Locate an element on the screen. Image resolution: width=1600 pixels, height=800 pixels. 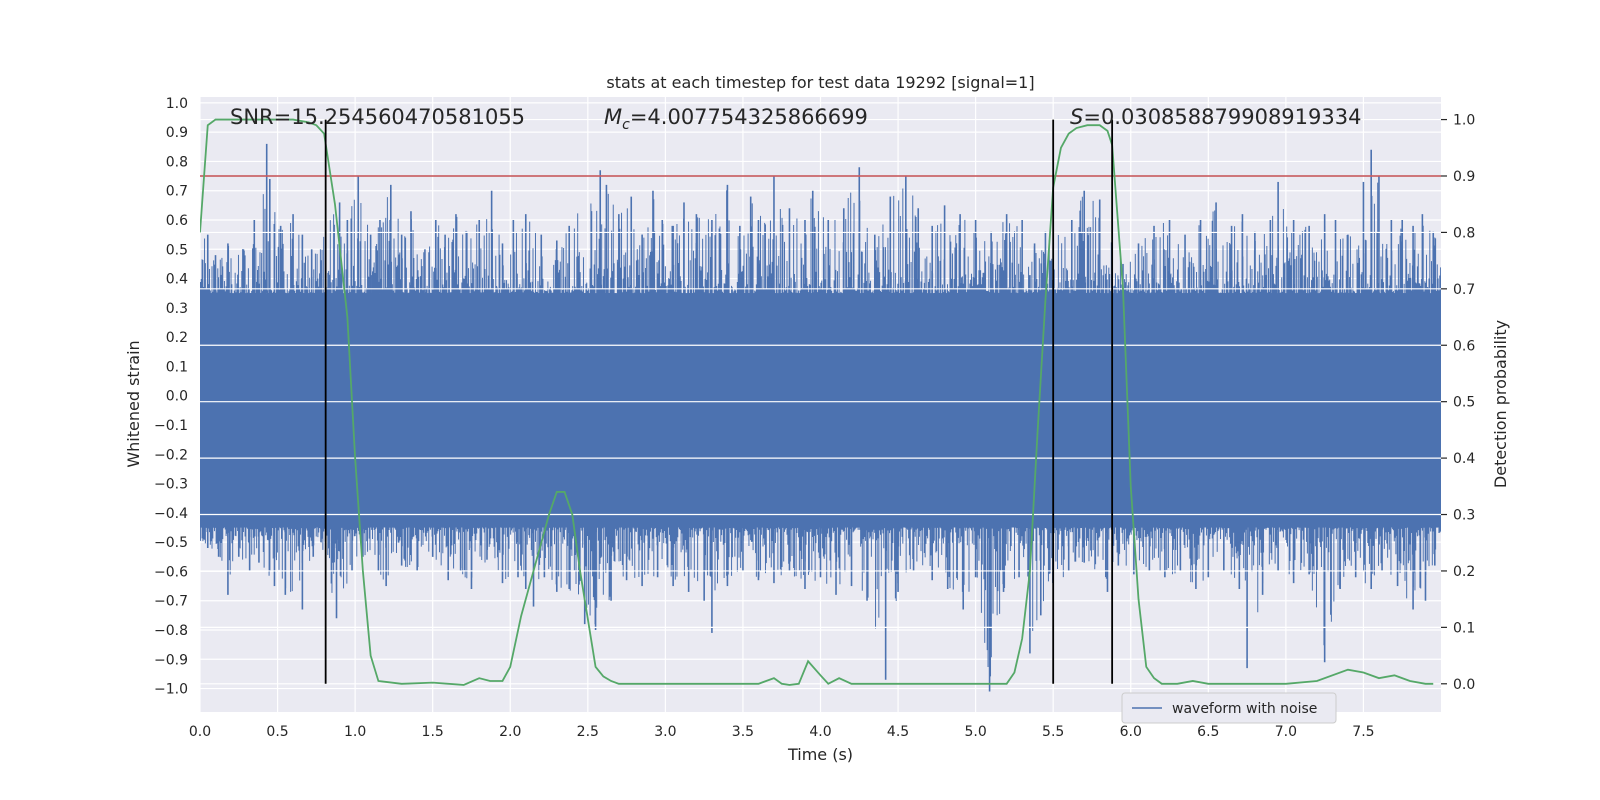
legend-label: waveform with noise is located at coordinates (1244, 709).